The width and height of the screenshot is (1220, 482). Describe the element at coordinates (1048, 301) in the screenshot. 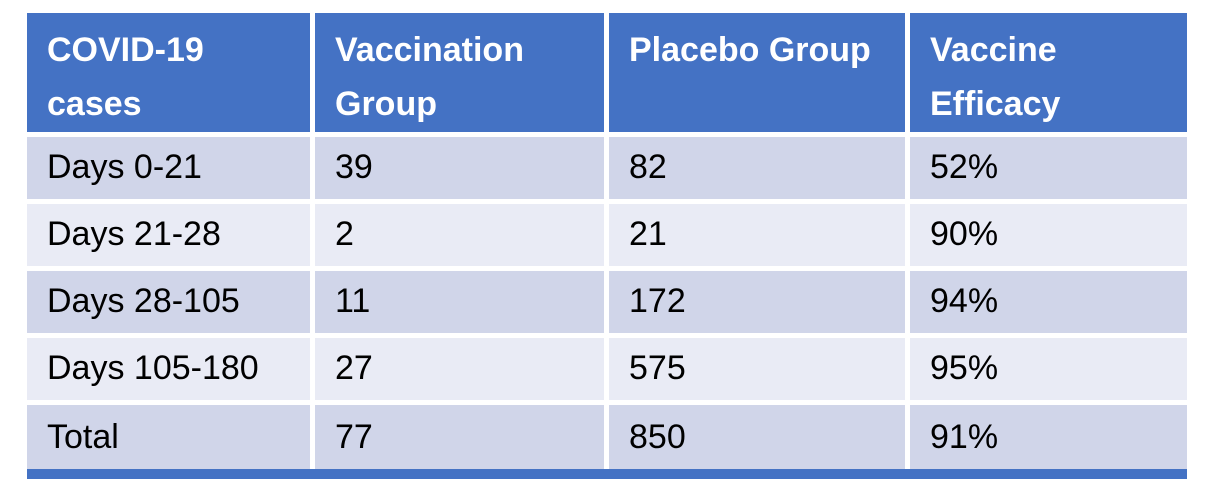

I see `efficacy-value-cell: 94%` at that location.